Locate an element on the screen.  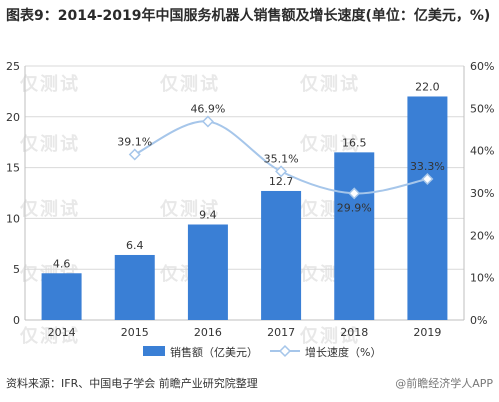
source-credit: @前瞻经济学人APP is located at coordinates (444, 383).